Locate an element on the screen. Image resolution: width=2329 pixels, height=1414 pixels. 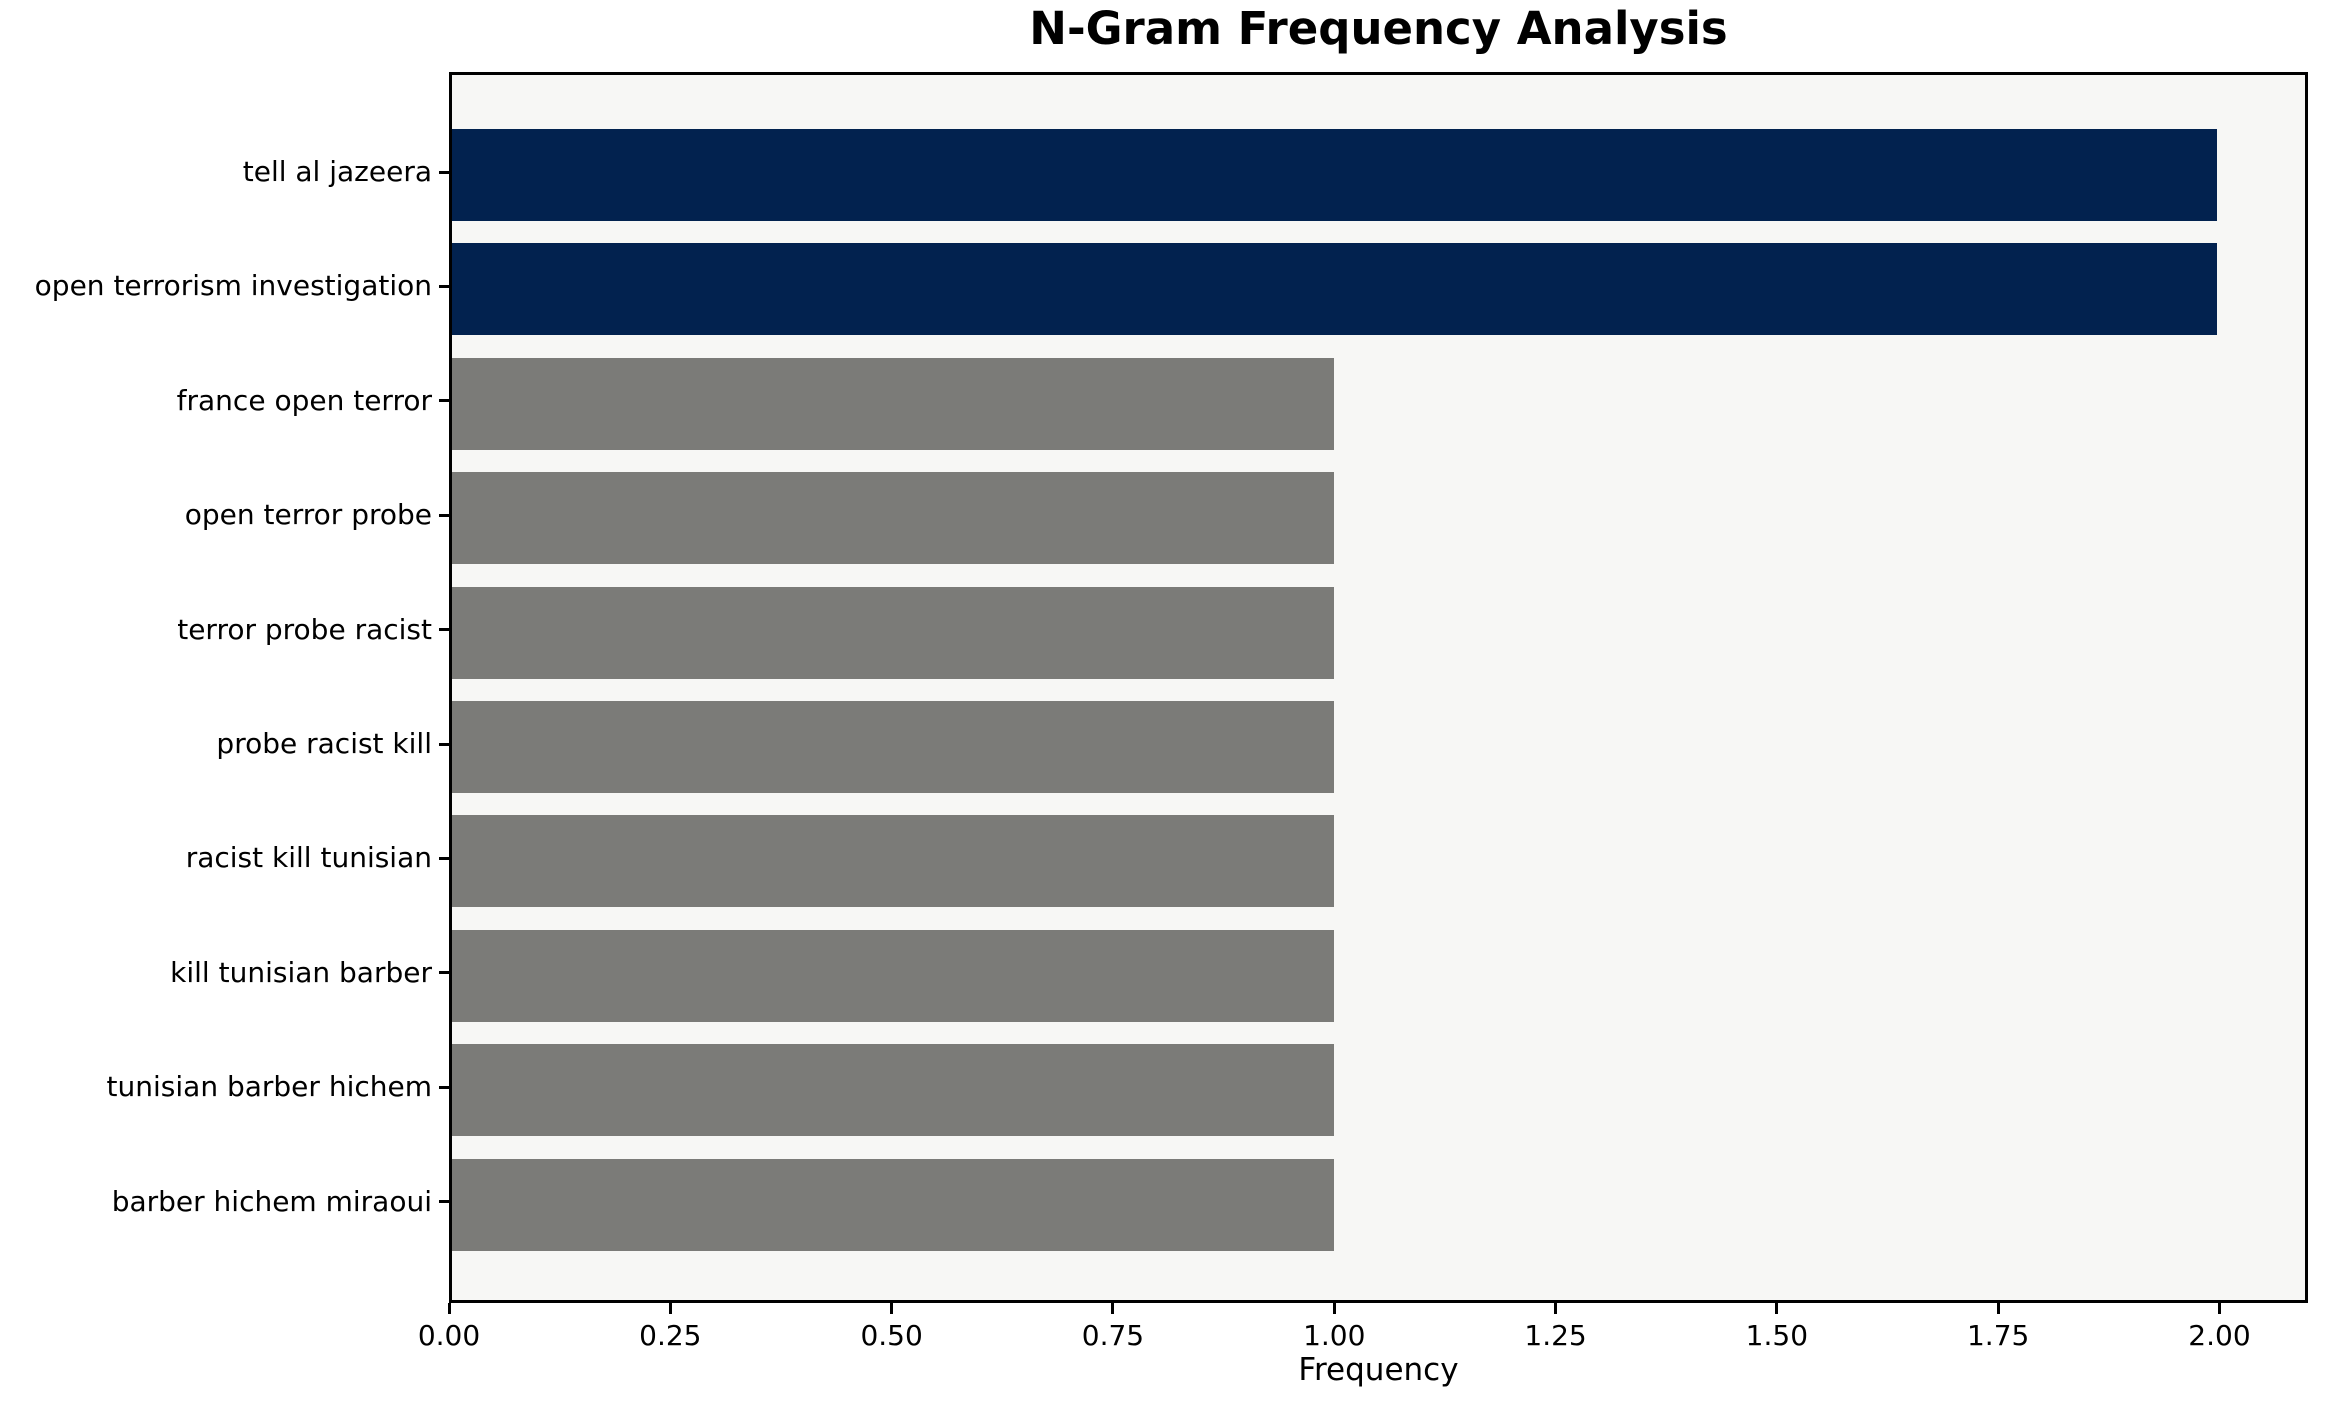
x-tick-label: 1.75 is located at coordinates (1998, 1335).